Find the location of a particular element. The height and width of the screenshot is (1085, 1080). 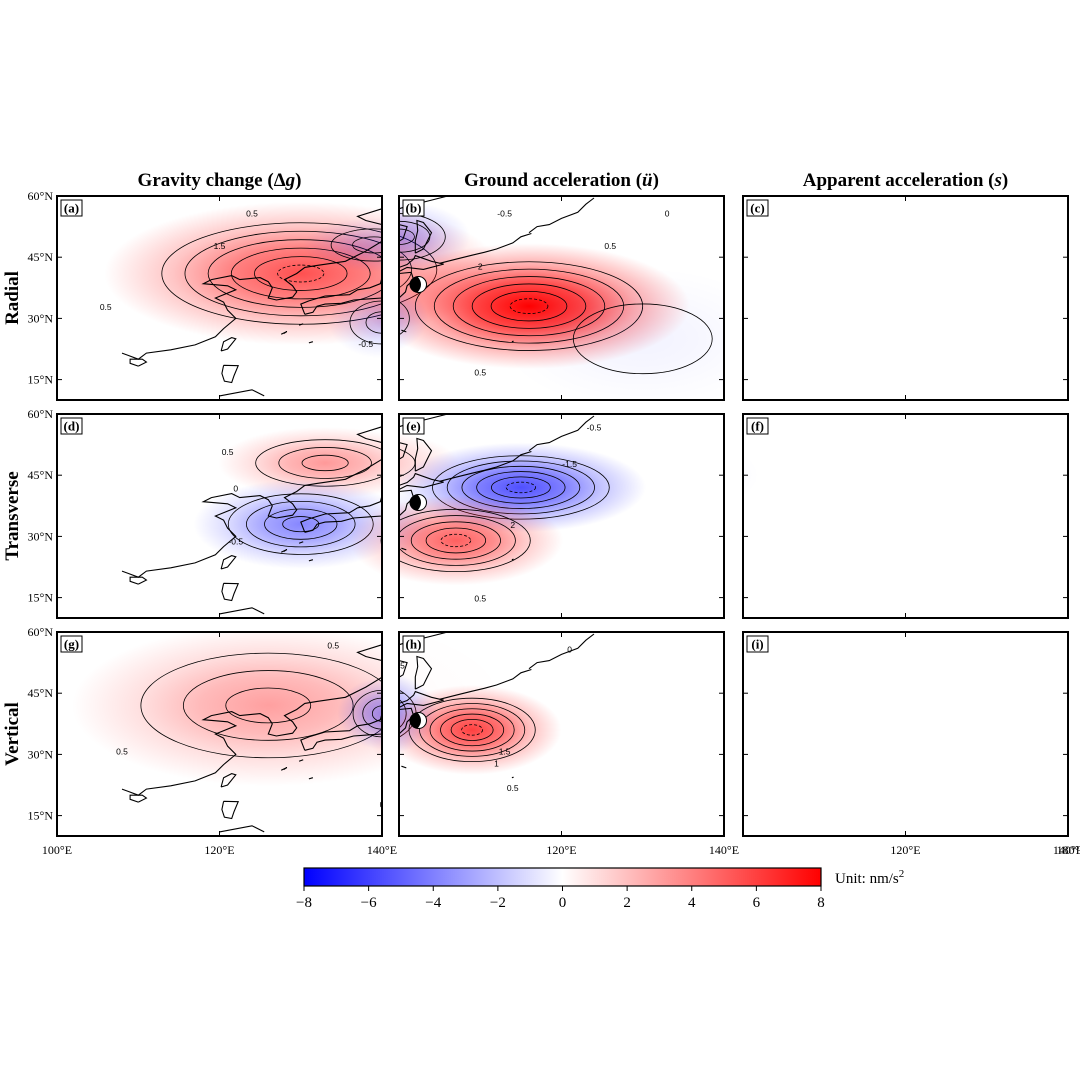

contour-label: 0 is located at coordinates (382, 804).